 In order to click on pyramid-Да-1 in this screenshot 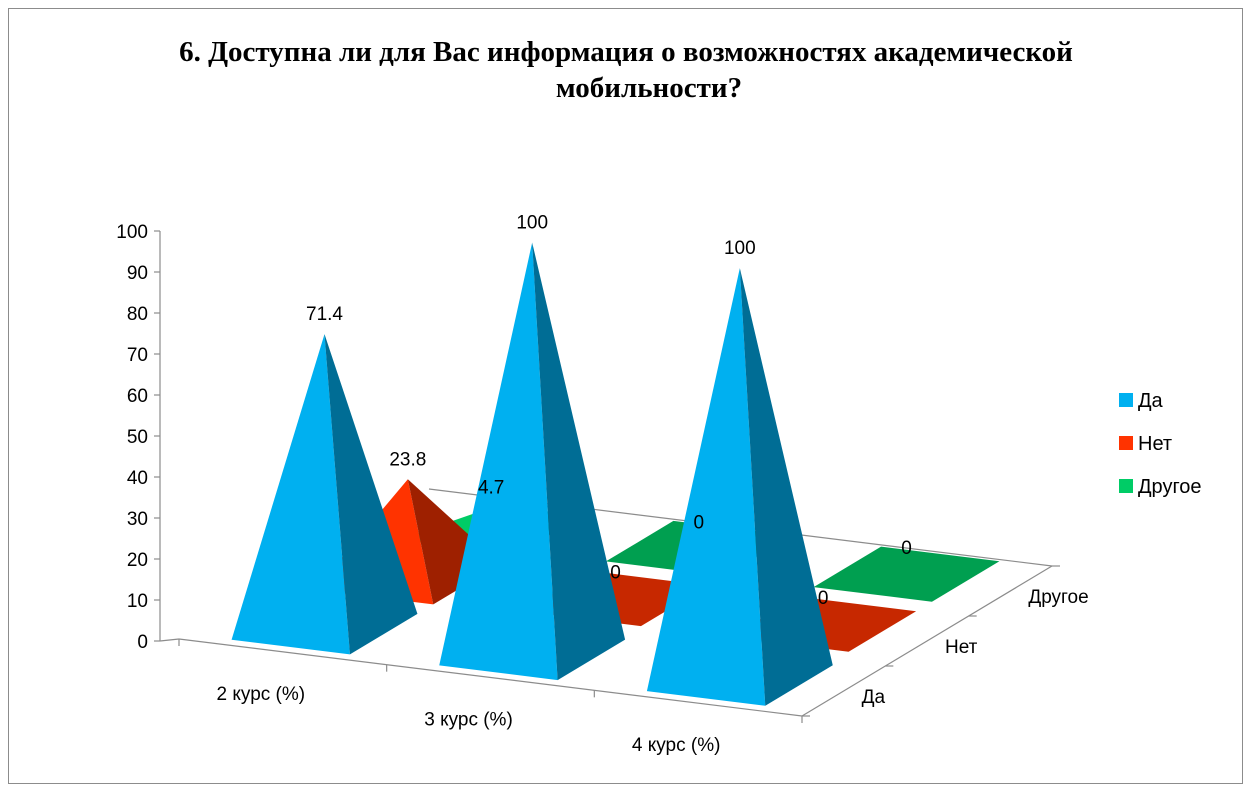, I will do `click(532, 461)`.